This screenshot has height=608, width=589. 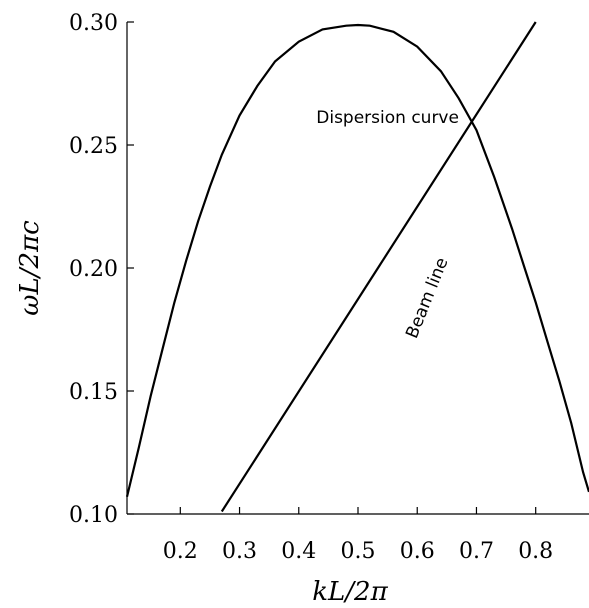 What do you see at coordinates (93, 269) in the screenshot?
I see `y-tick-label: 0.20` at bounding box center [93, 269].